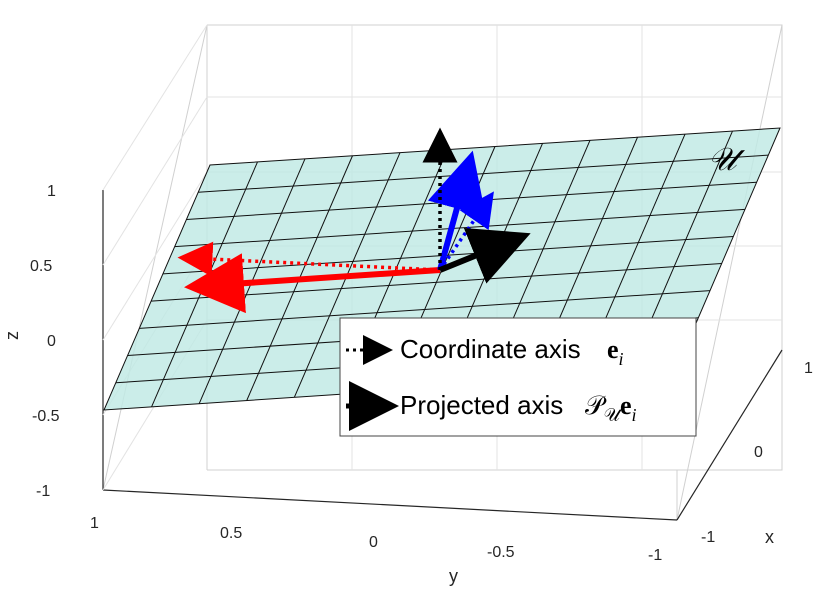 The height and width of the screenshot is (606, 824). I want to click on y-tick-label: -0.5, so click(501, 552).